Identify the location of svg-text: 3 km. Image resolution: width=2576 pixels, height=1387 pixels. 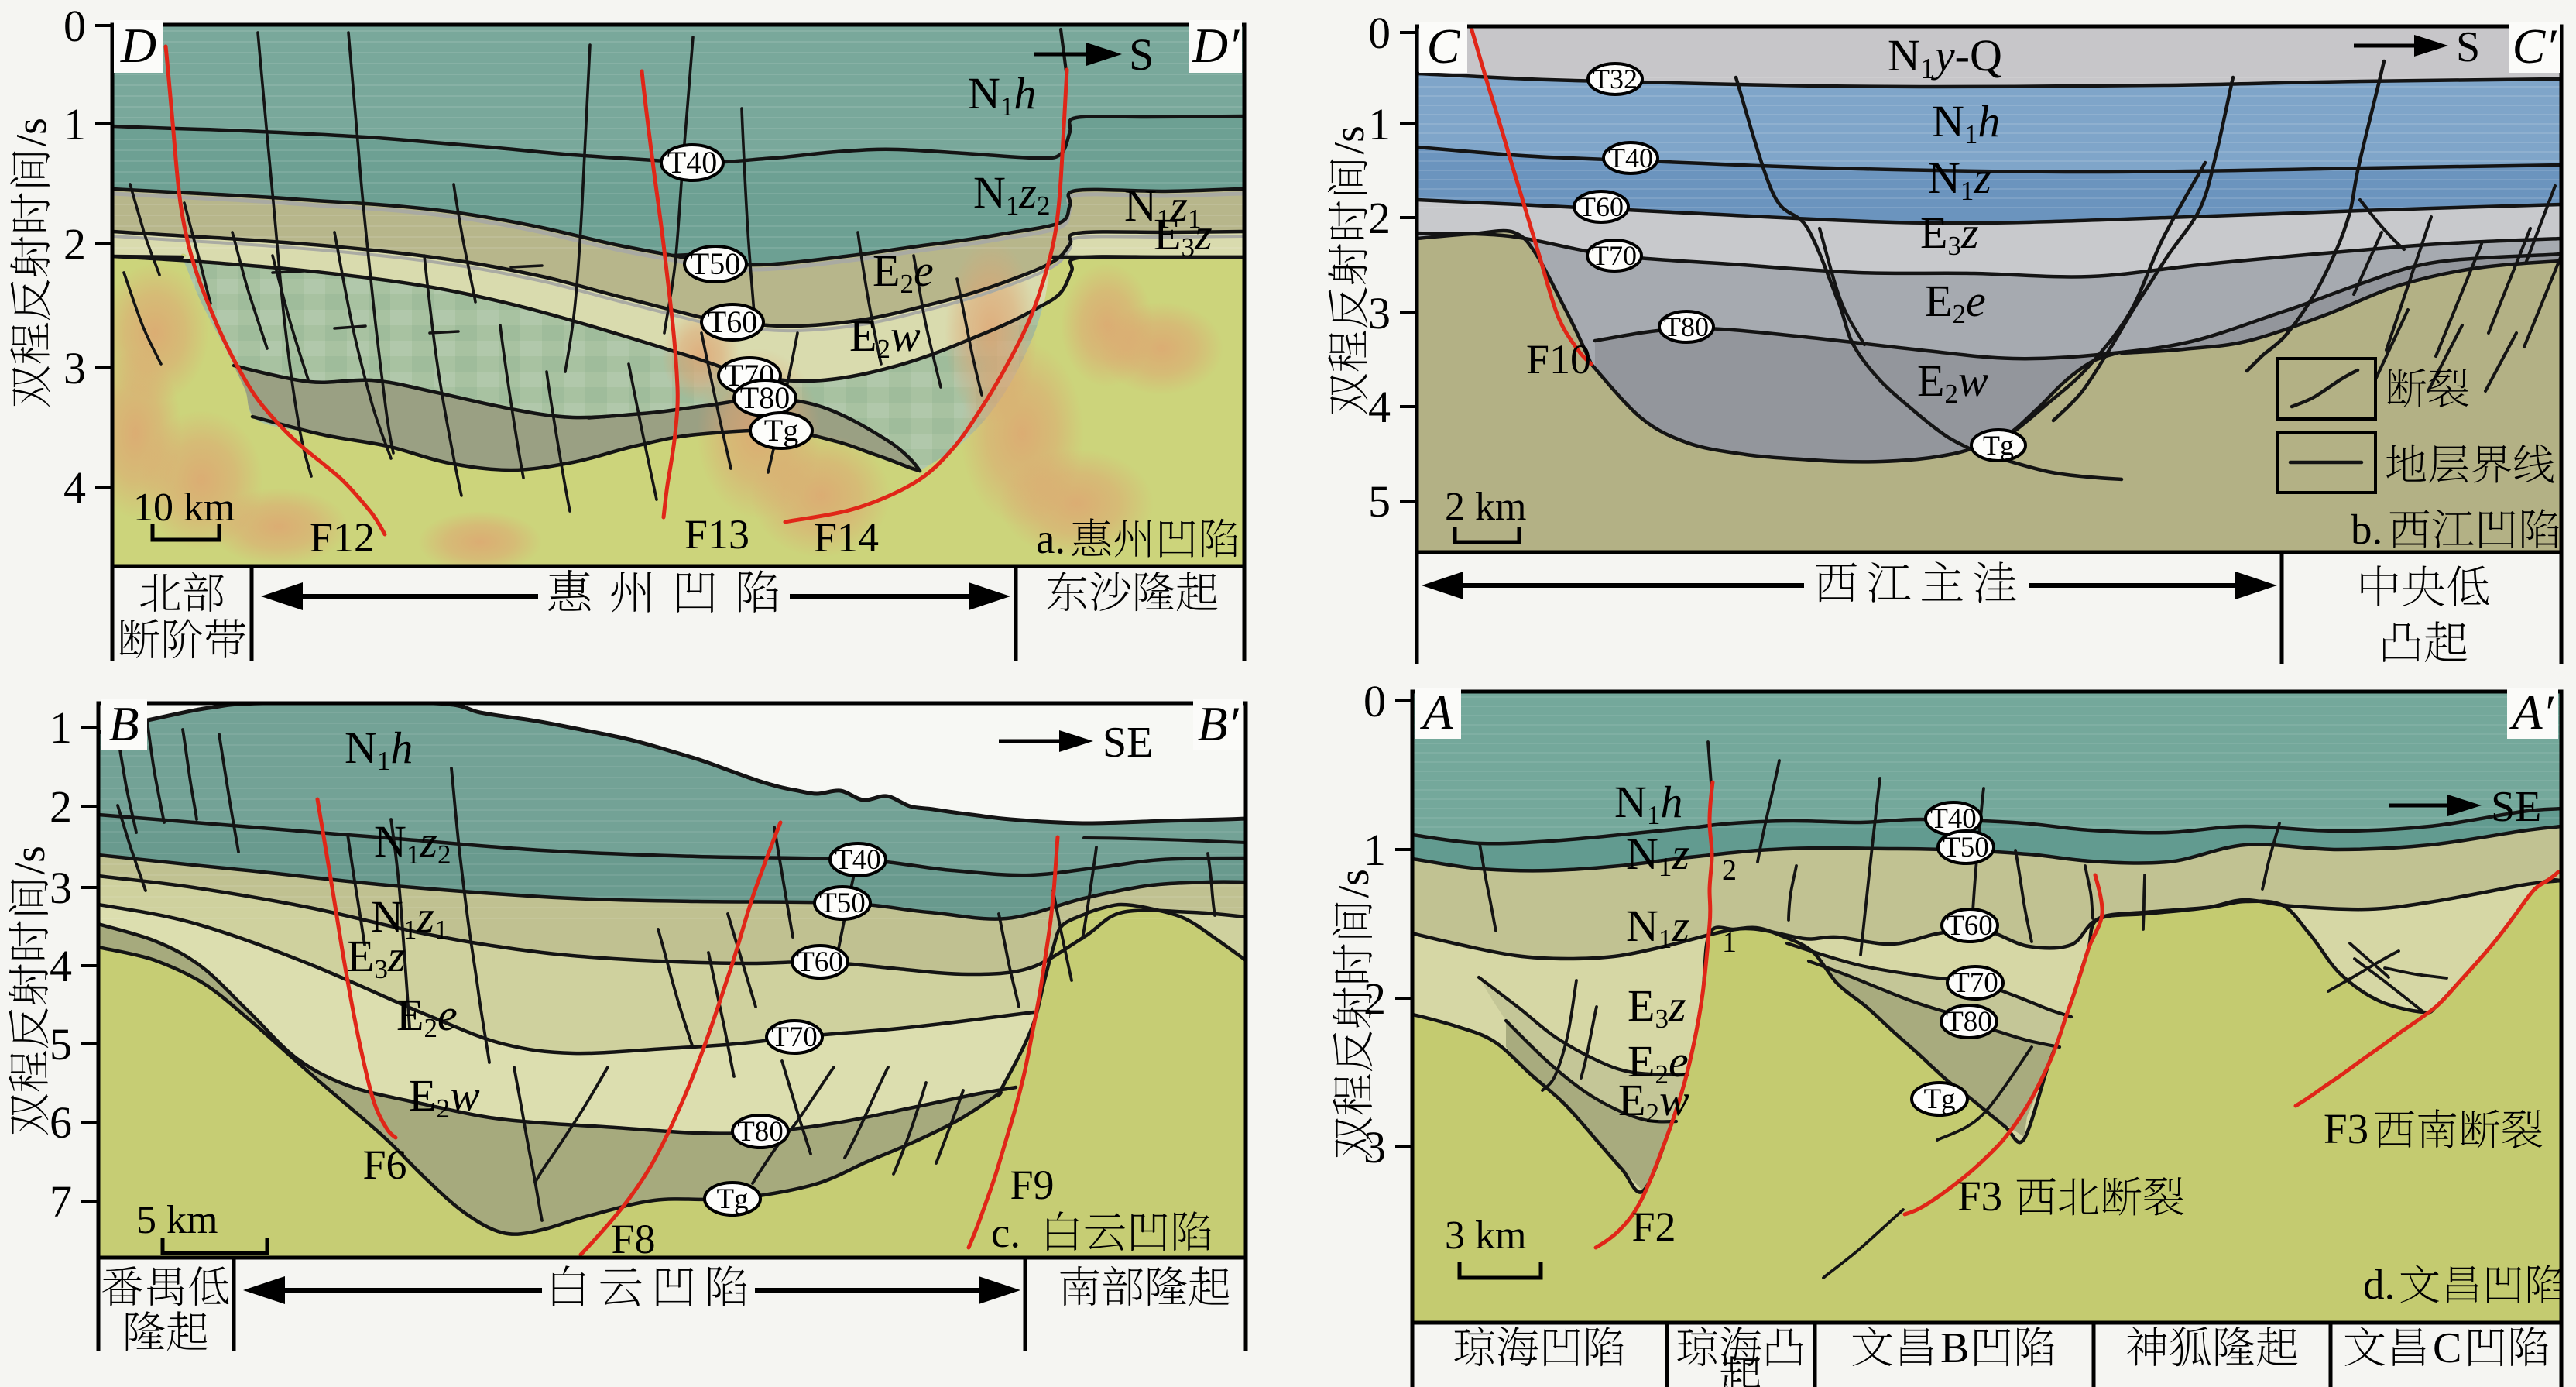
(1485, 1236).